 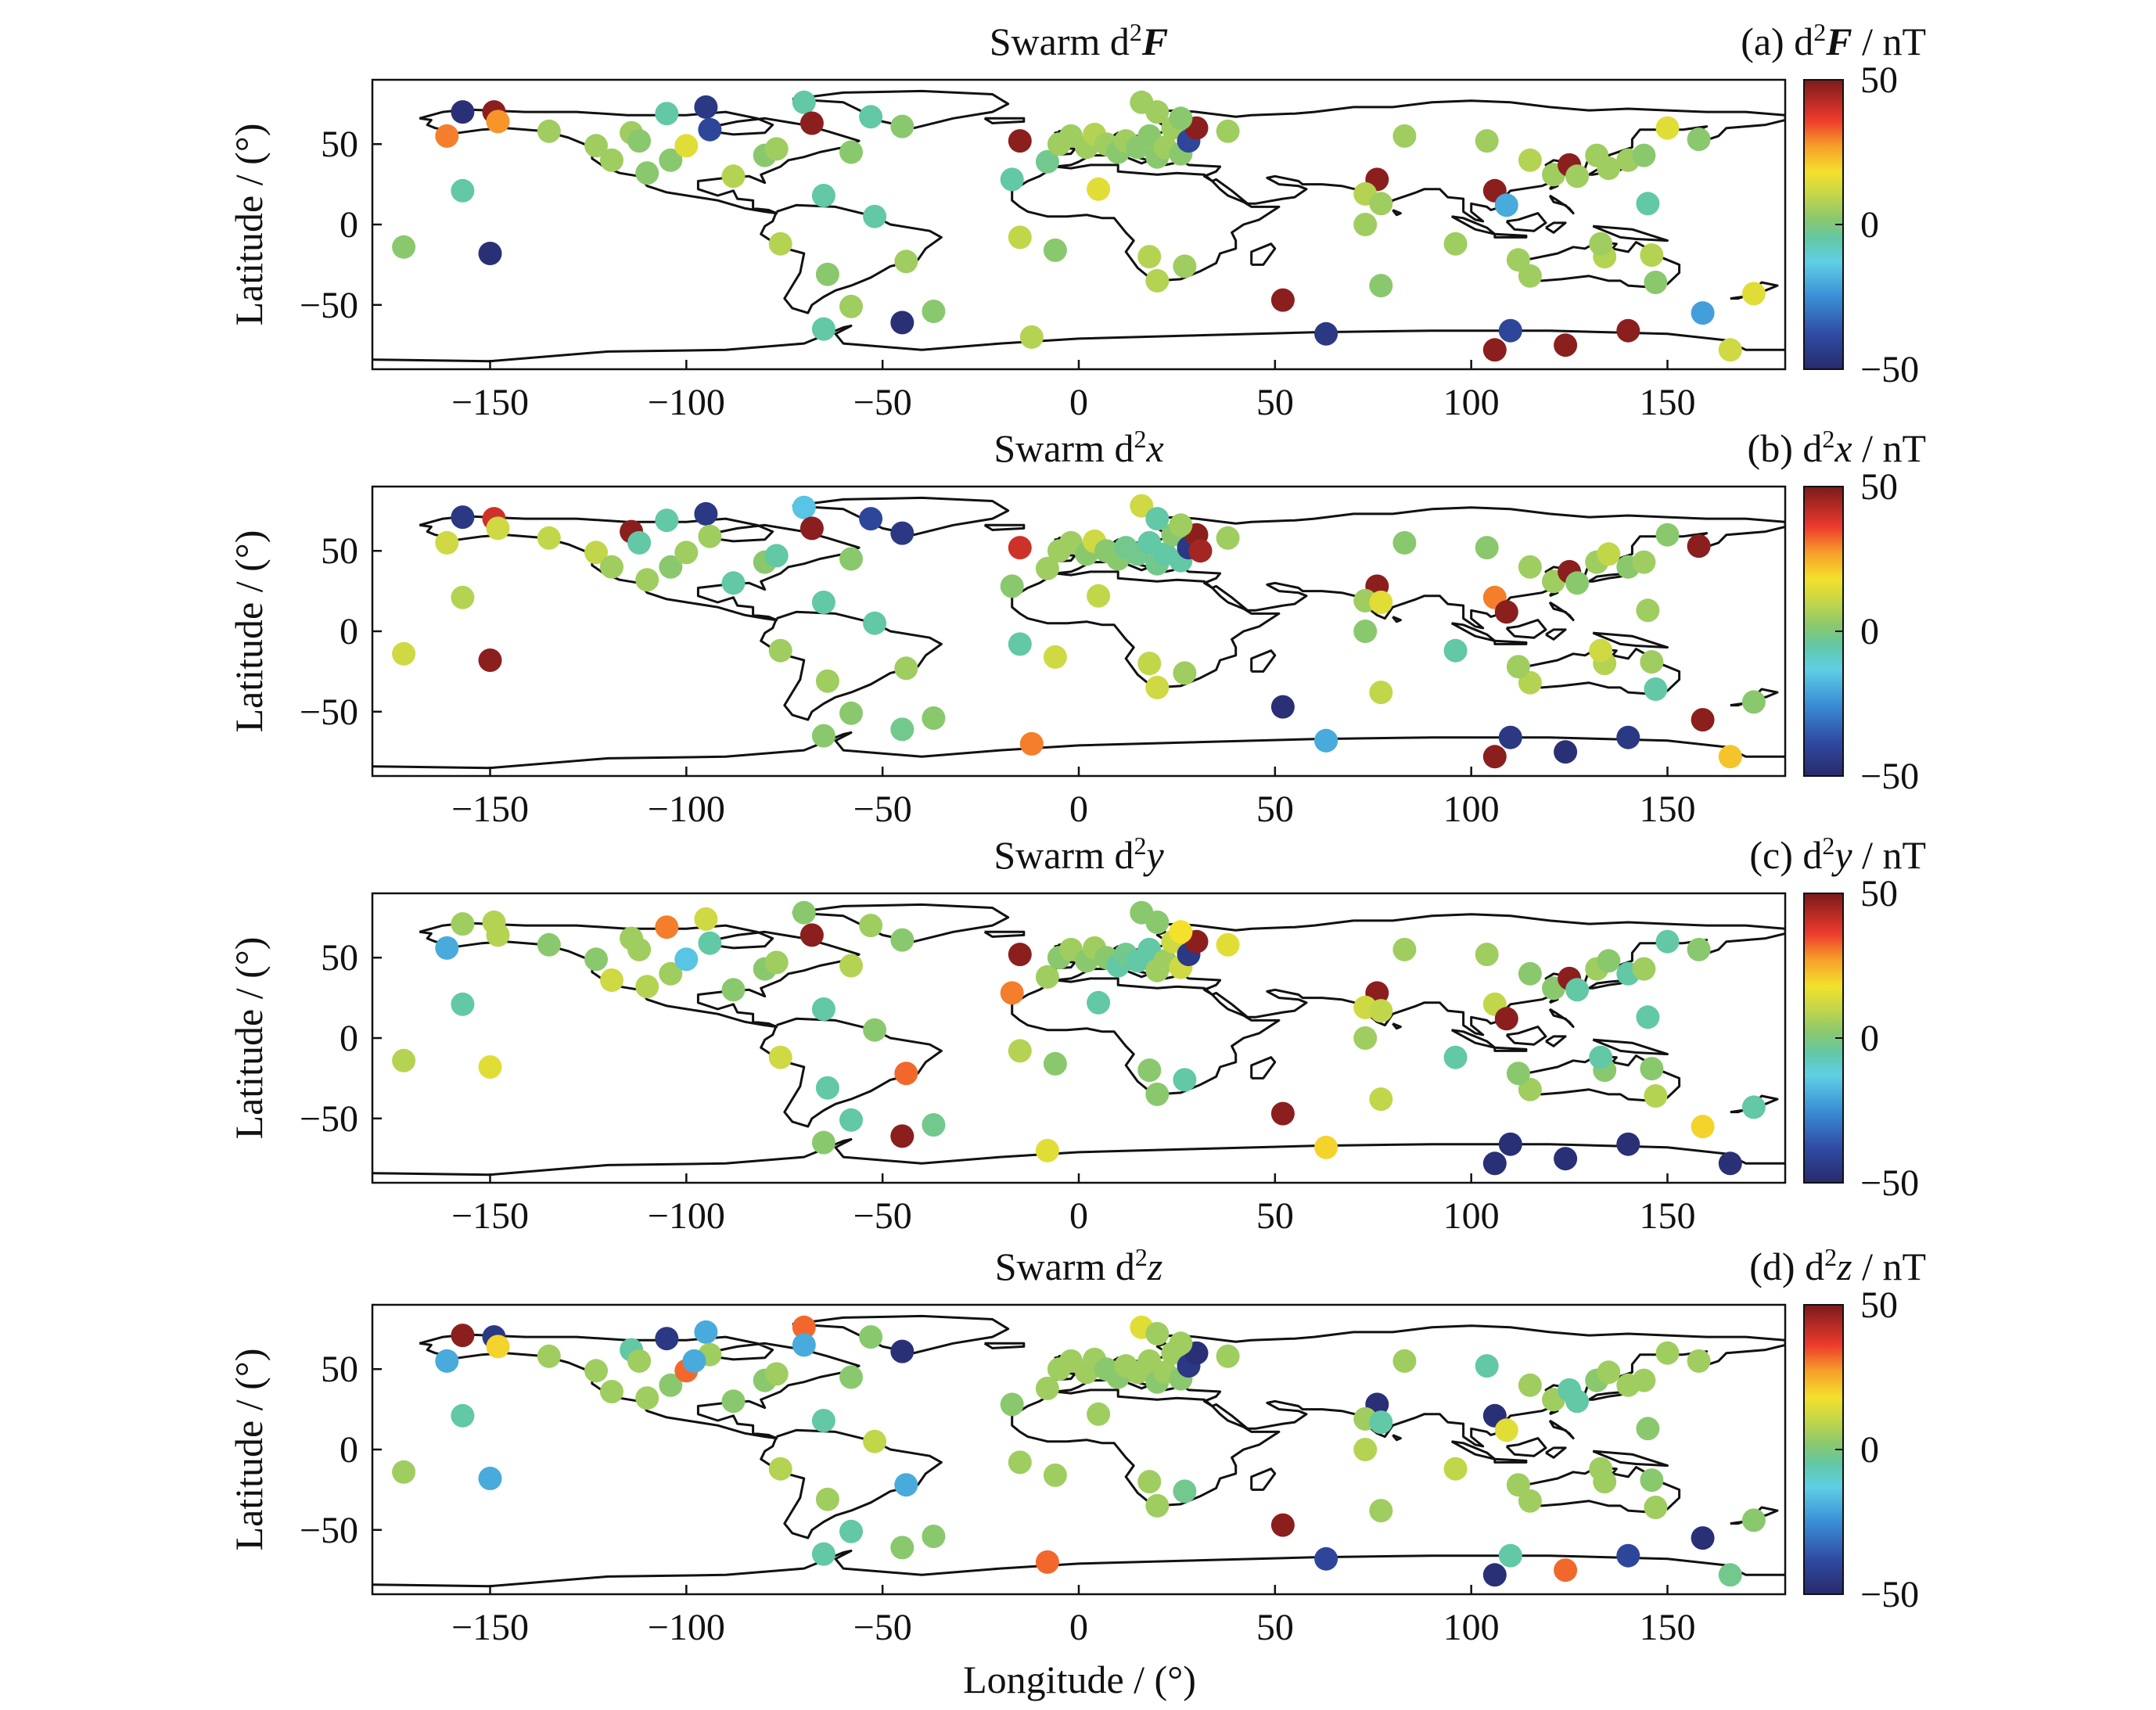 I want to click on x-tick-label: −50, so click(x=882, y=402).